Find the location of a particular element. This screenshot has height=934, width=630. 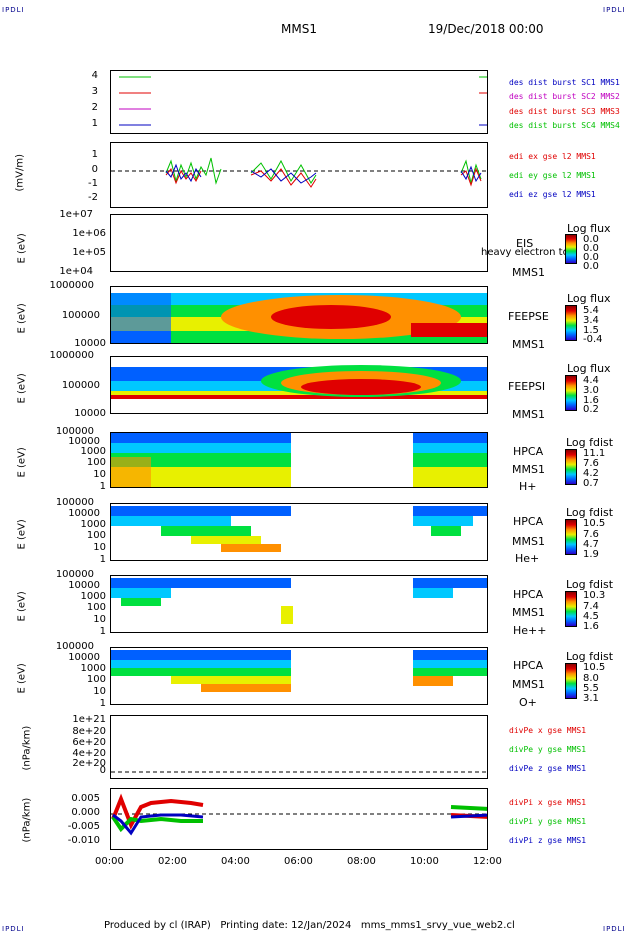

divpe-ytick: 6e+20 is located at coordinates (89, 742).